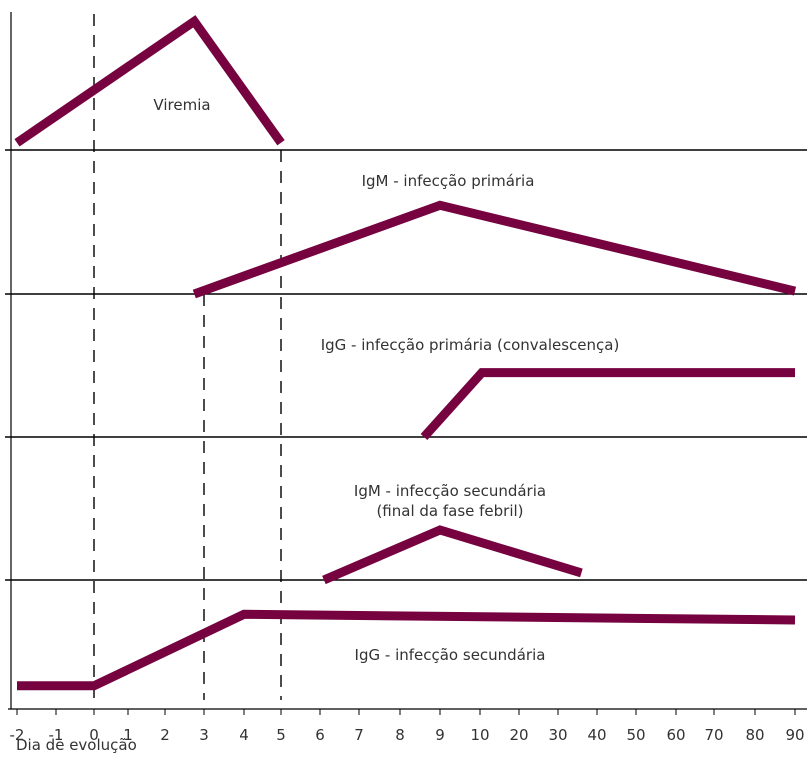 This screenshot has width=807, height=784. Describe the element at coordinates (181, 105) in the screenshot. I see `series-label-1: Viremia` at that location.